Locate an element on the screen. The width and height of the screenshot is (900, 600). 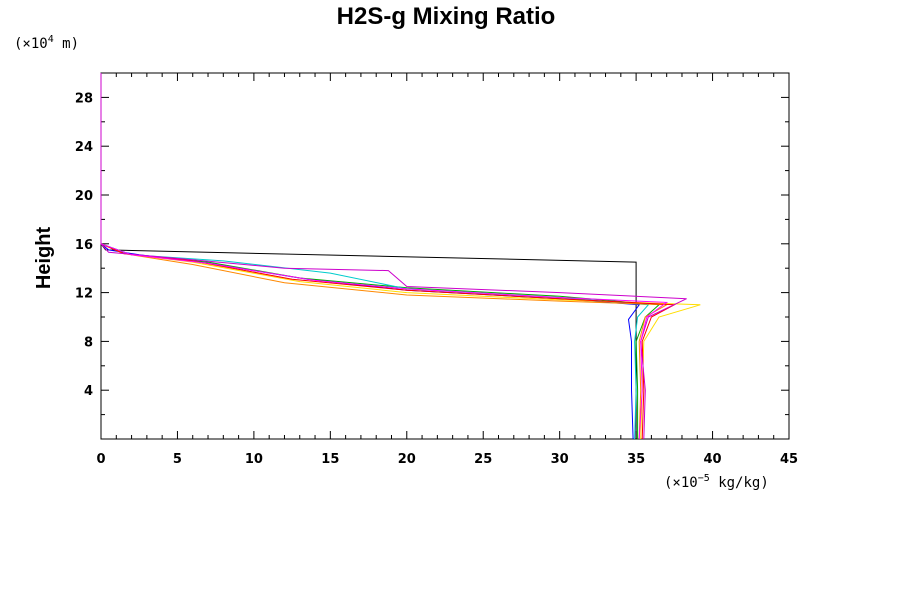
x-tick-label: 45 is located at coordinates (789, 459).